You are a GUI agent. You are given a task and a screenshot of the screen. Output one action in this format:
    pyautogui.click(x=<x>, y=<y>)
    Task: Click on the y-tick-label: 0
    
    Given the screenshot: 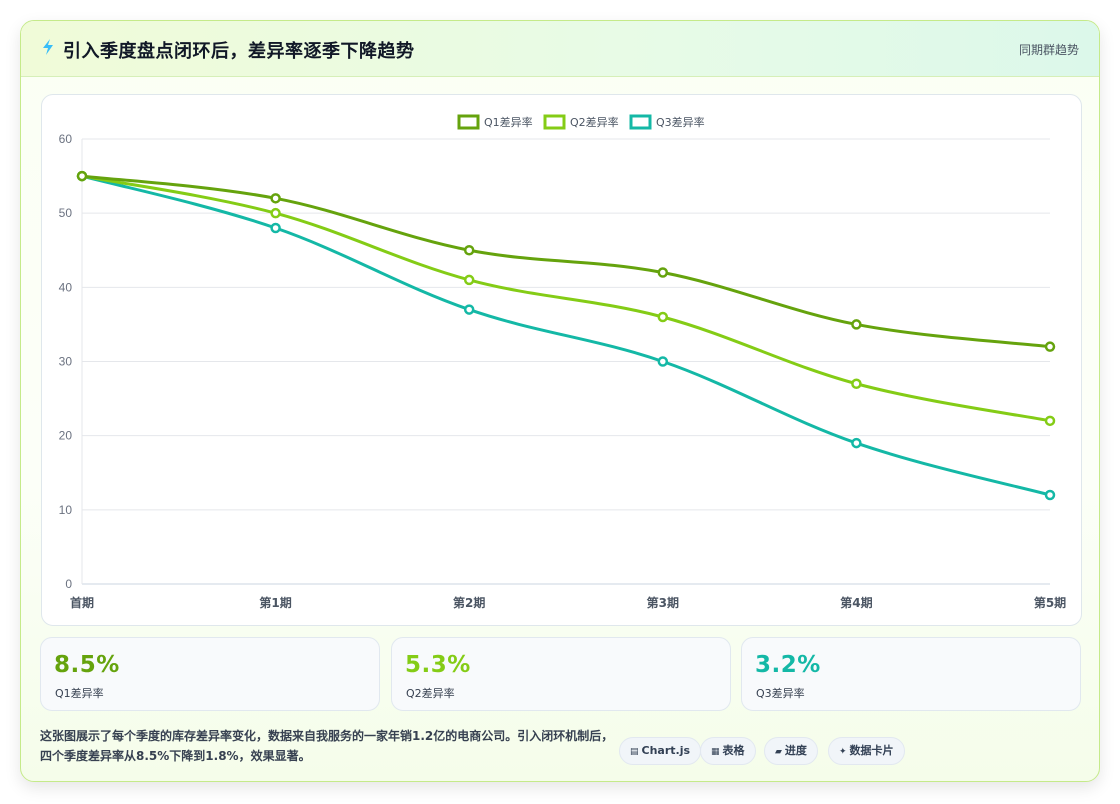 What is the action you would take?
    pyautogui.click(x=68, y=584)
    